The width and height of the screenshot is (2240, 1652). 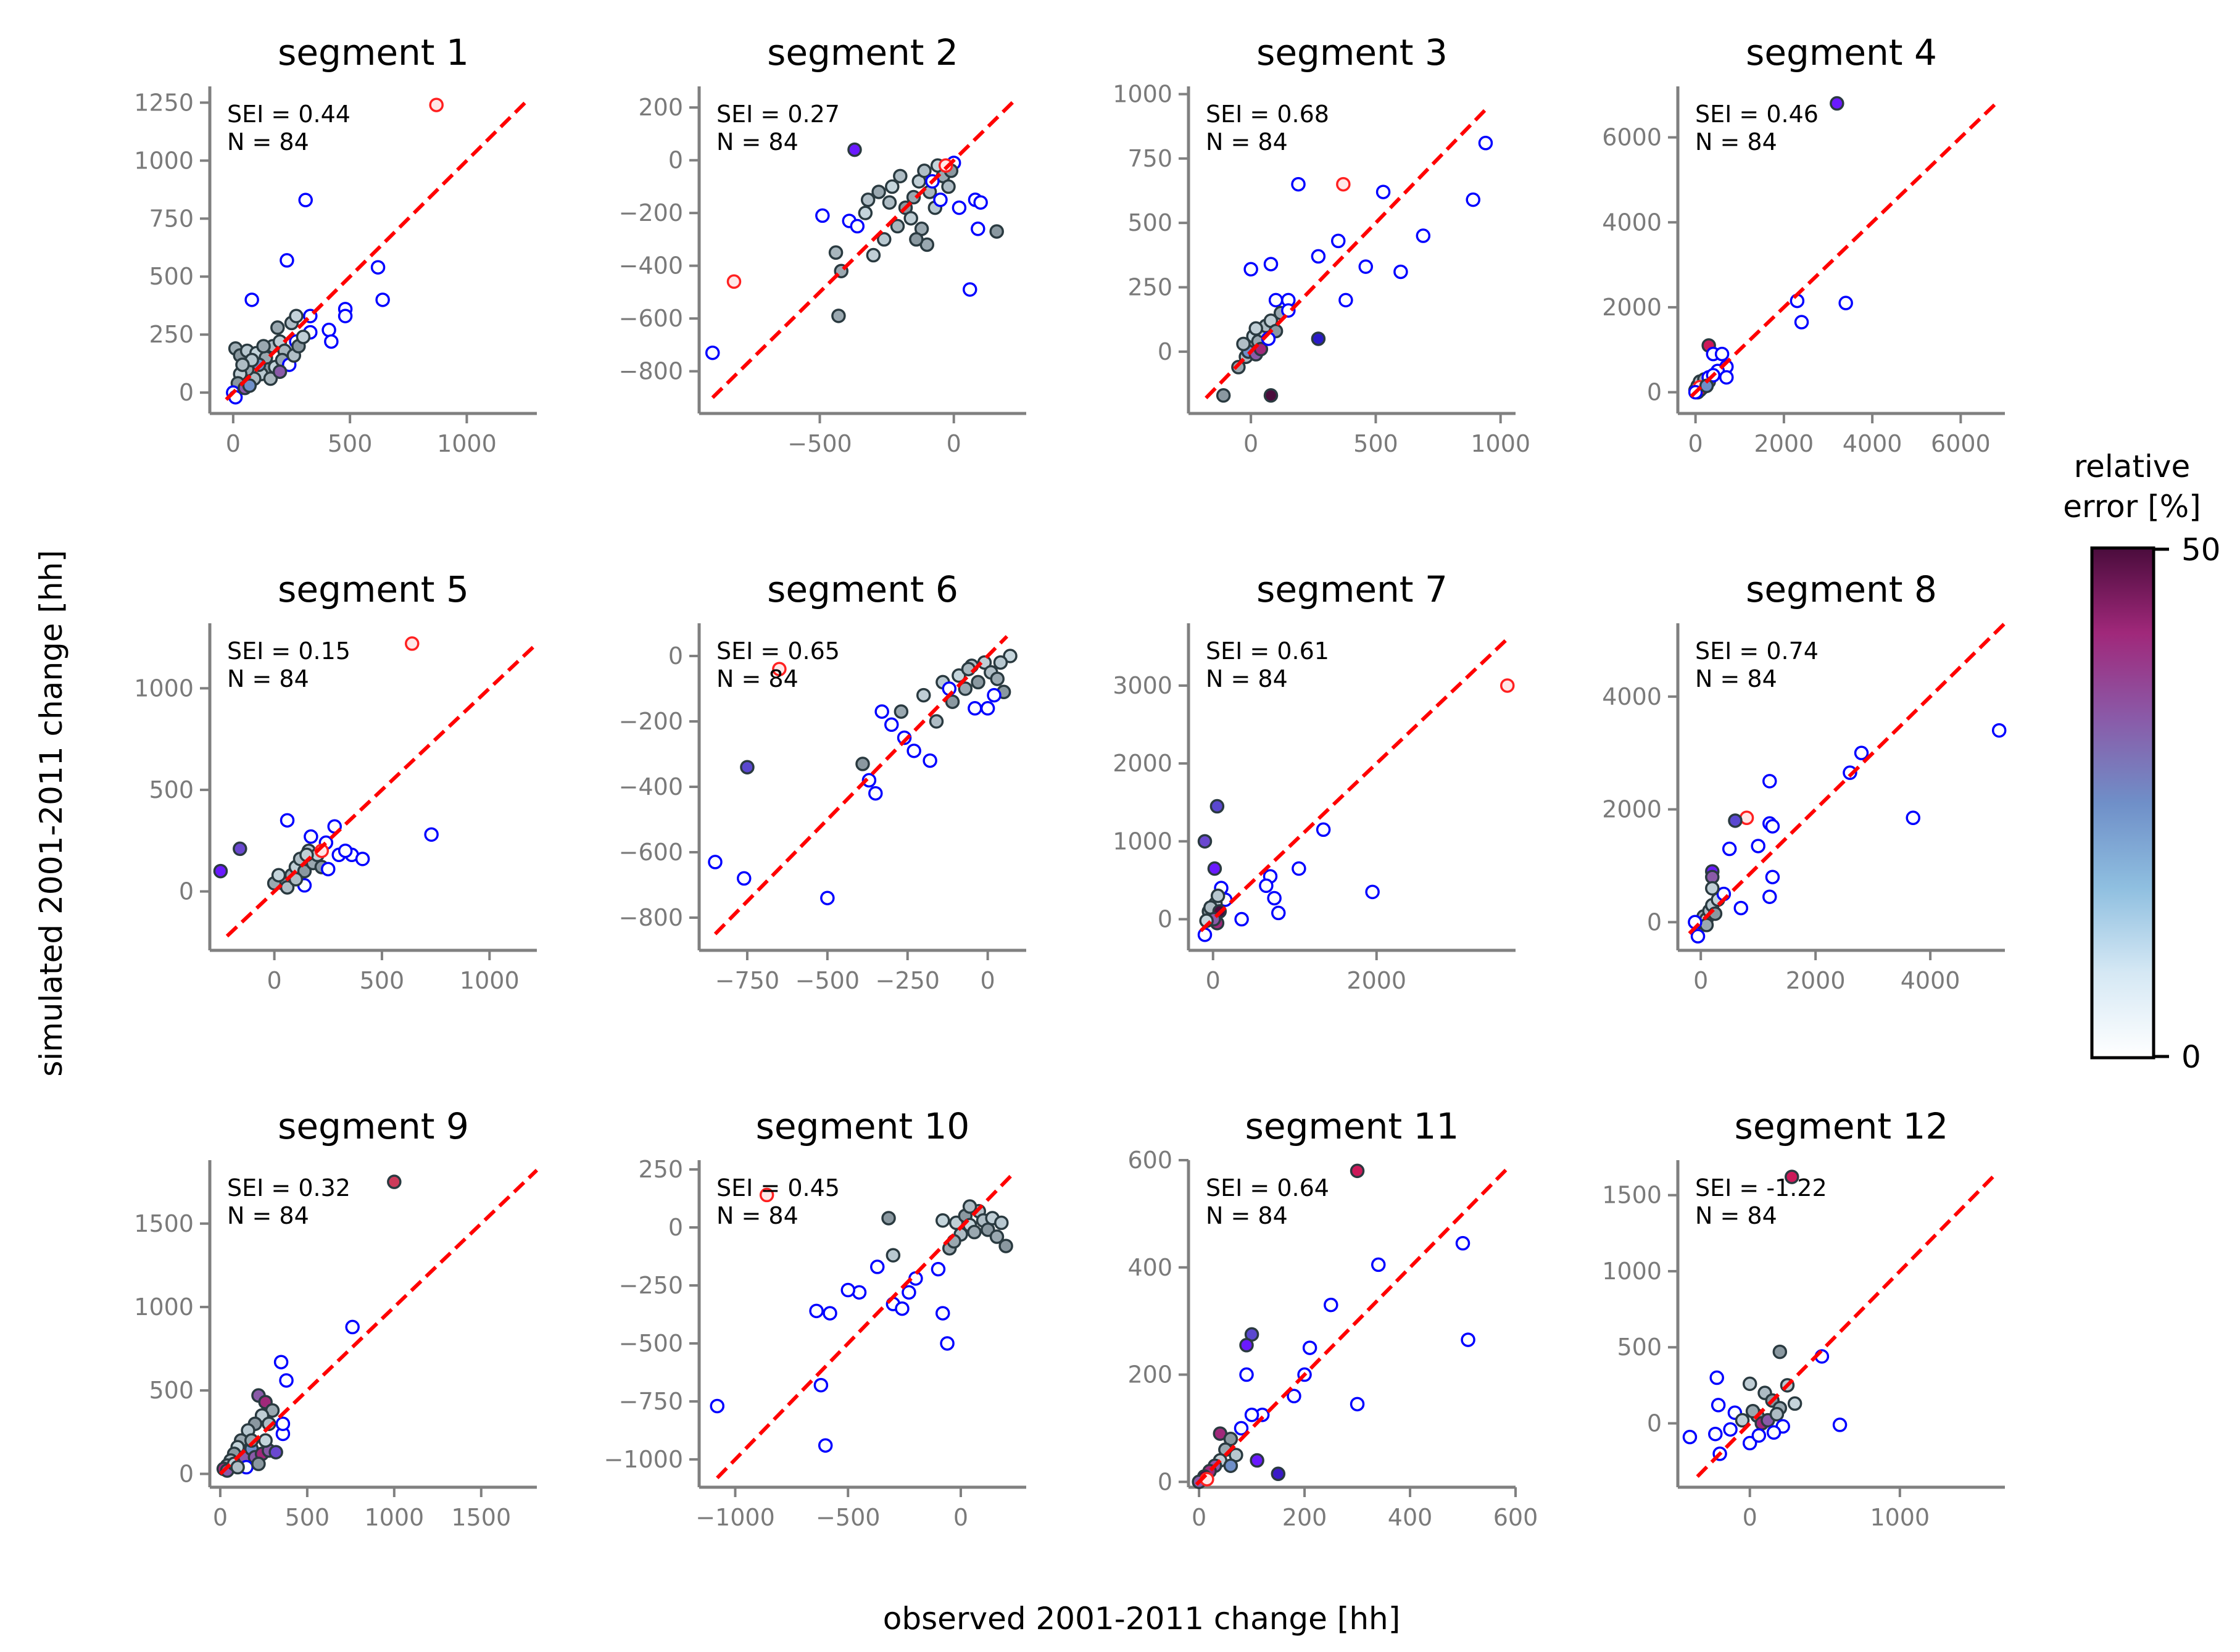 What do you see at coordinates (651, 1401) in the screenshot?
I see `y-tick-label: −750` at bounding box center [651, 1401].